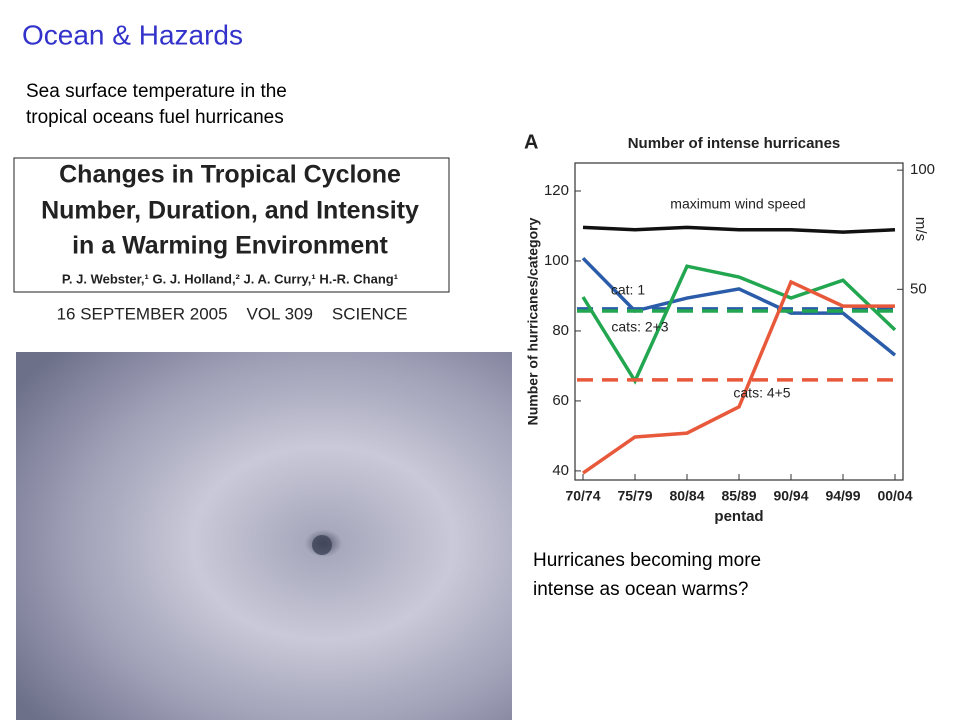 Image resolution: width=960 pixels, height=720 pixels. I want to click on x-tick-label: 70/74, so click(582, 496).